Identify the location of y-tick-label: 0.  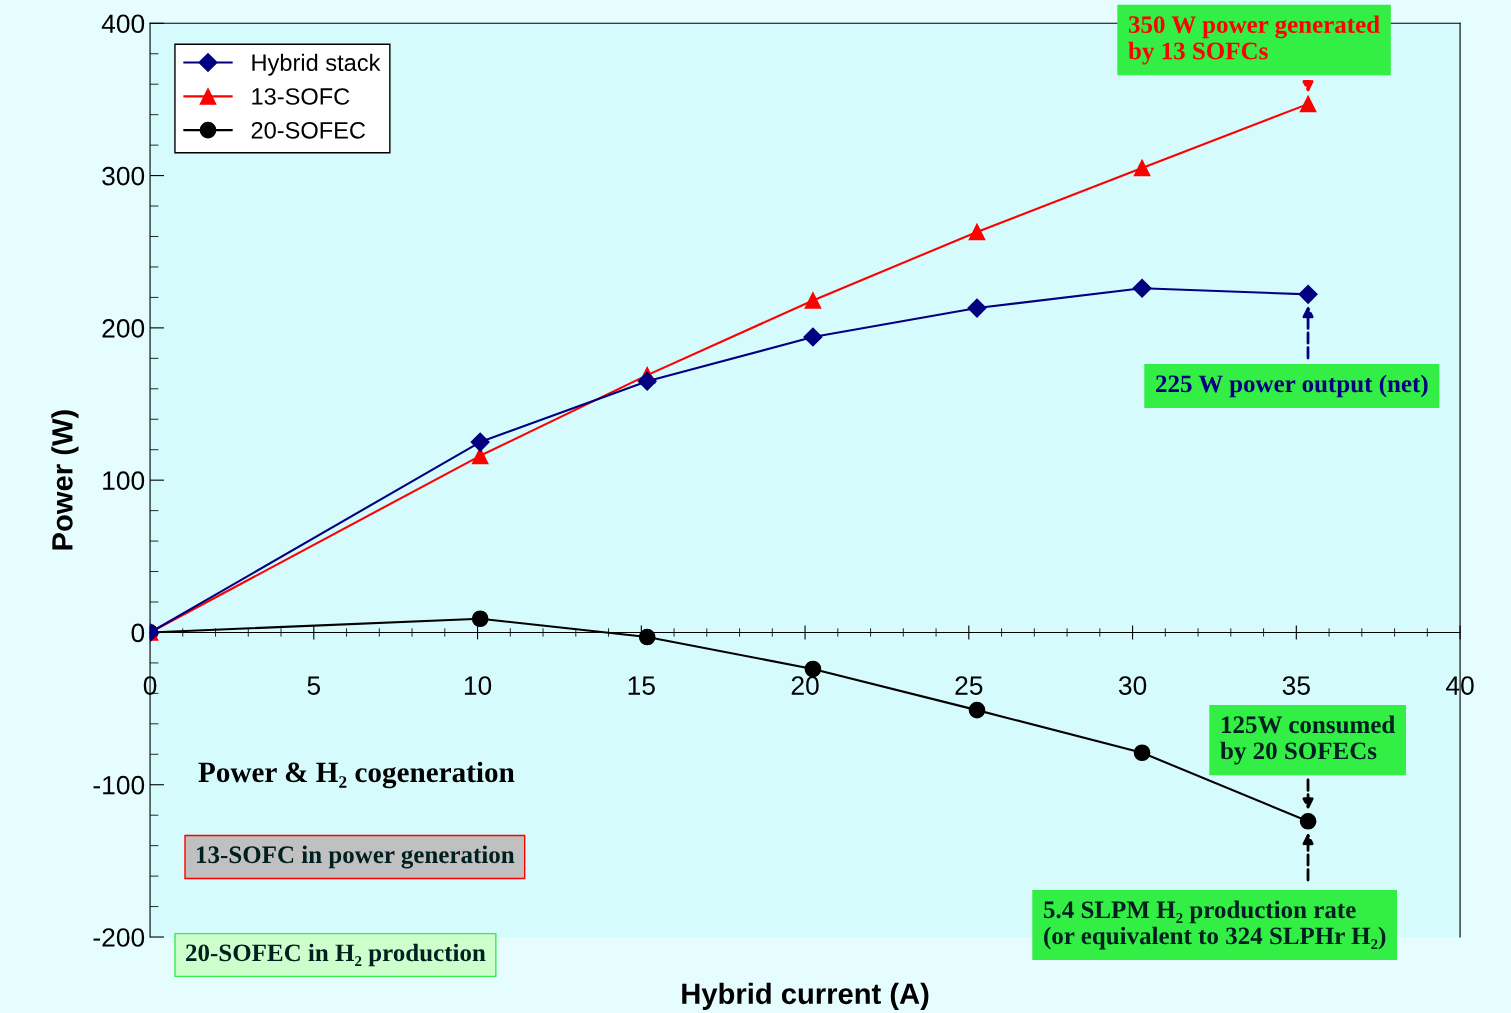
(138, 633).